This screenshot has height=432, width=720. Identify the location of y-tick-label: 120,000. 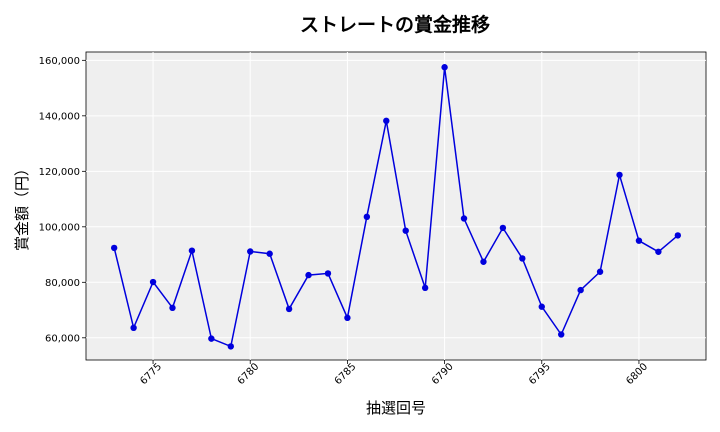
(59, 172).